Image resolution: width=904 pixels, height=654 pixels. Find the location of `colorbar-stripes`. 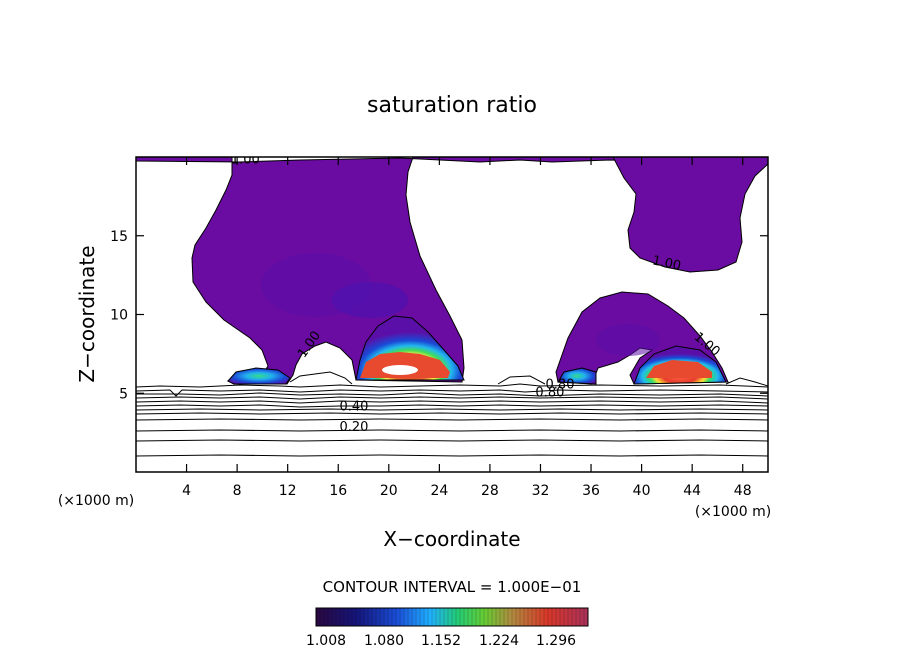

colorbar-stripes is located at coordinates (452, 617).